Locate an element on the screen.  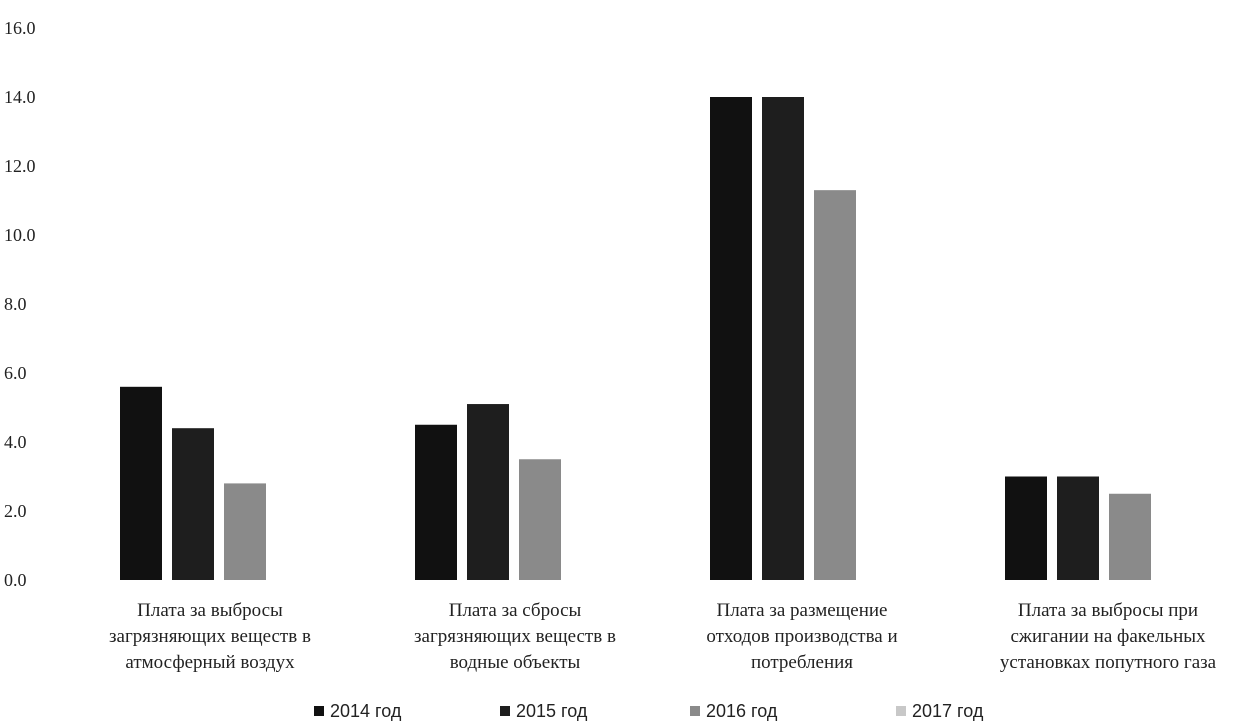
bar-2015-год-3 is located at coordinates (1078, 528).